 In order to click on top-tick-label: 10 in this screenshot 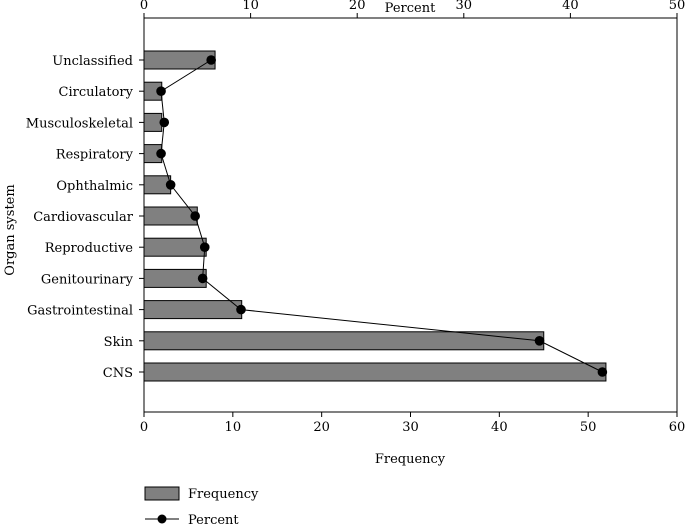, I will do `click(250, 6)`.